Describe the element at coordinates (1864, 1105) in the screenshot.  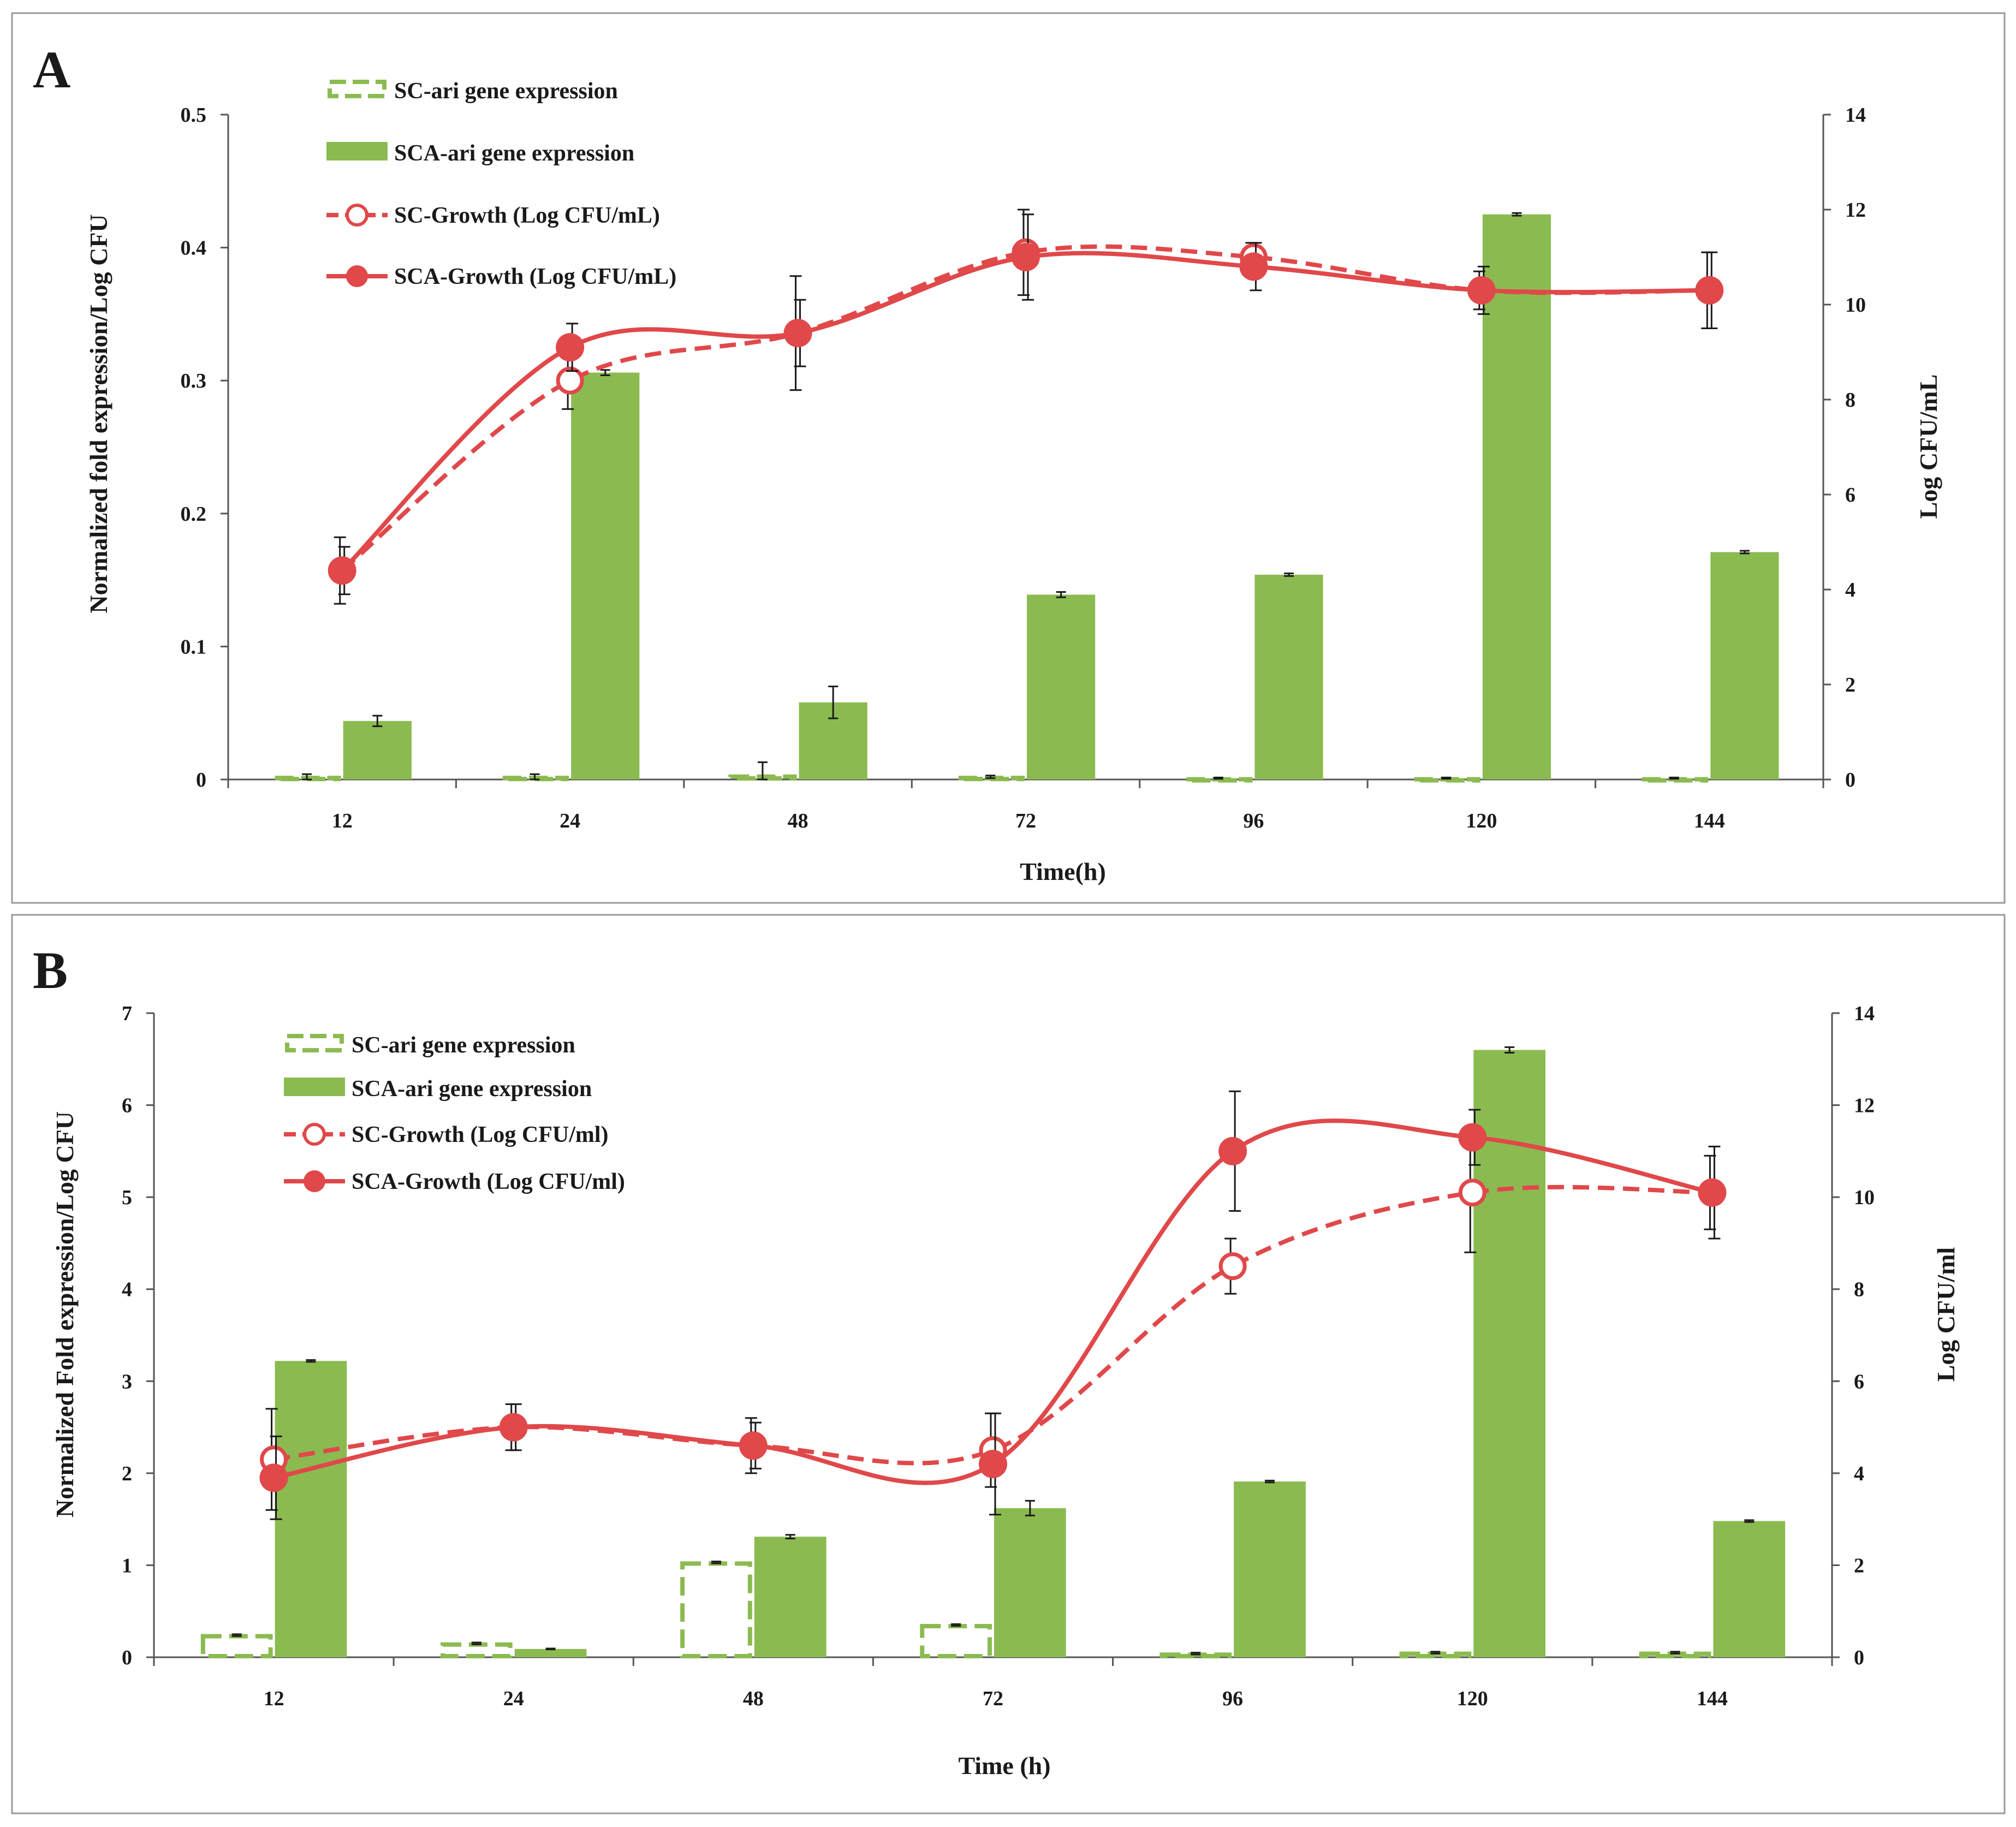
I see `panel-b-y2-tick-label: 12` at that location.